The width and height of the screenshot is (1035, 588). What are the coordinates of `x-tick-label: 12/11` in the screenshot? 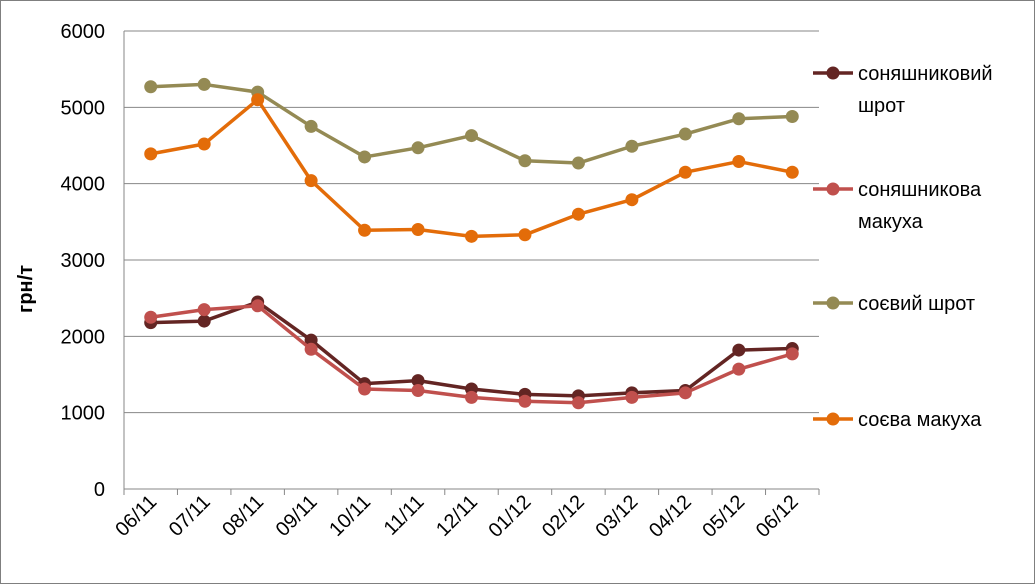 It's located at (457, 516).